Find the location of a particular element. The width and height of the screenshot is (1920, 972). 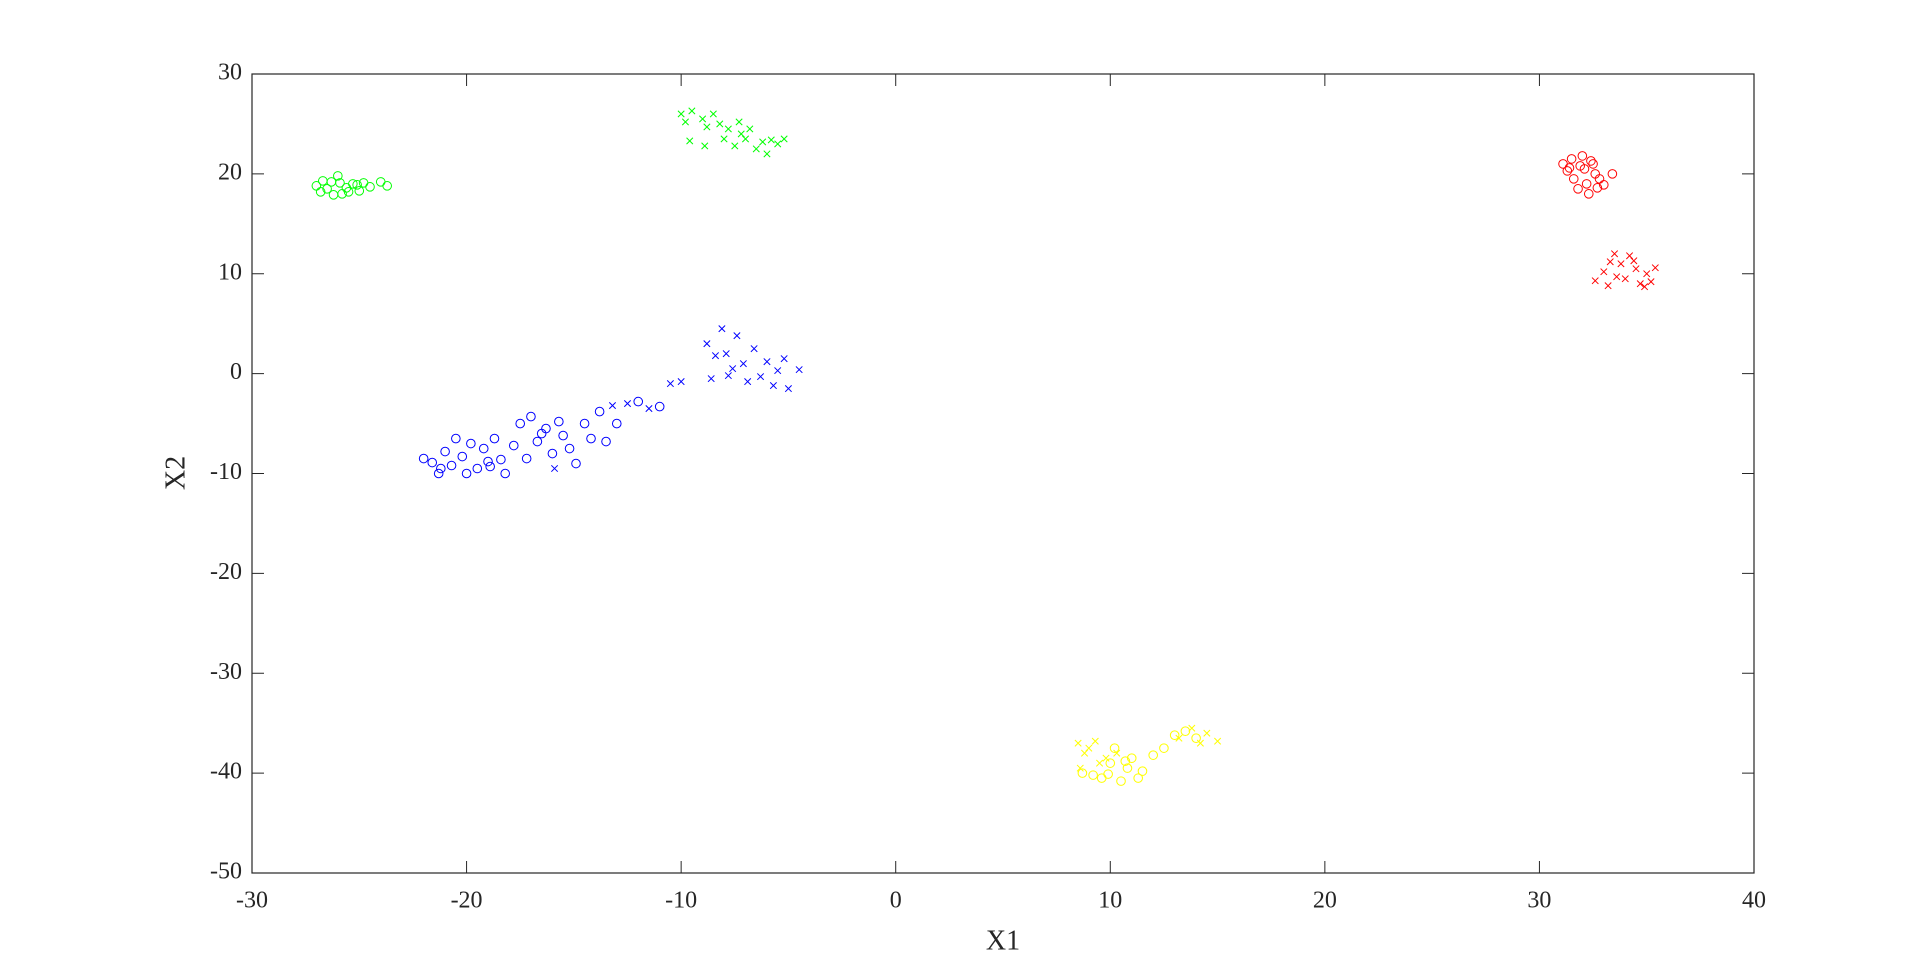

y-tick-label: 20 is located at coordinates (230, 172).